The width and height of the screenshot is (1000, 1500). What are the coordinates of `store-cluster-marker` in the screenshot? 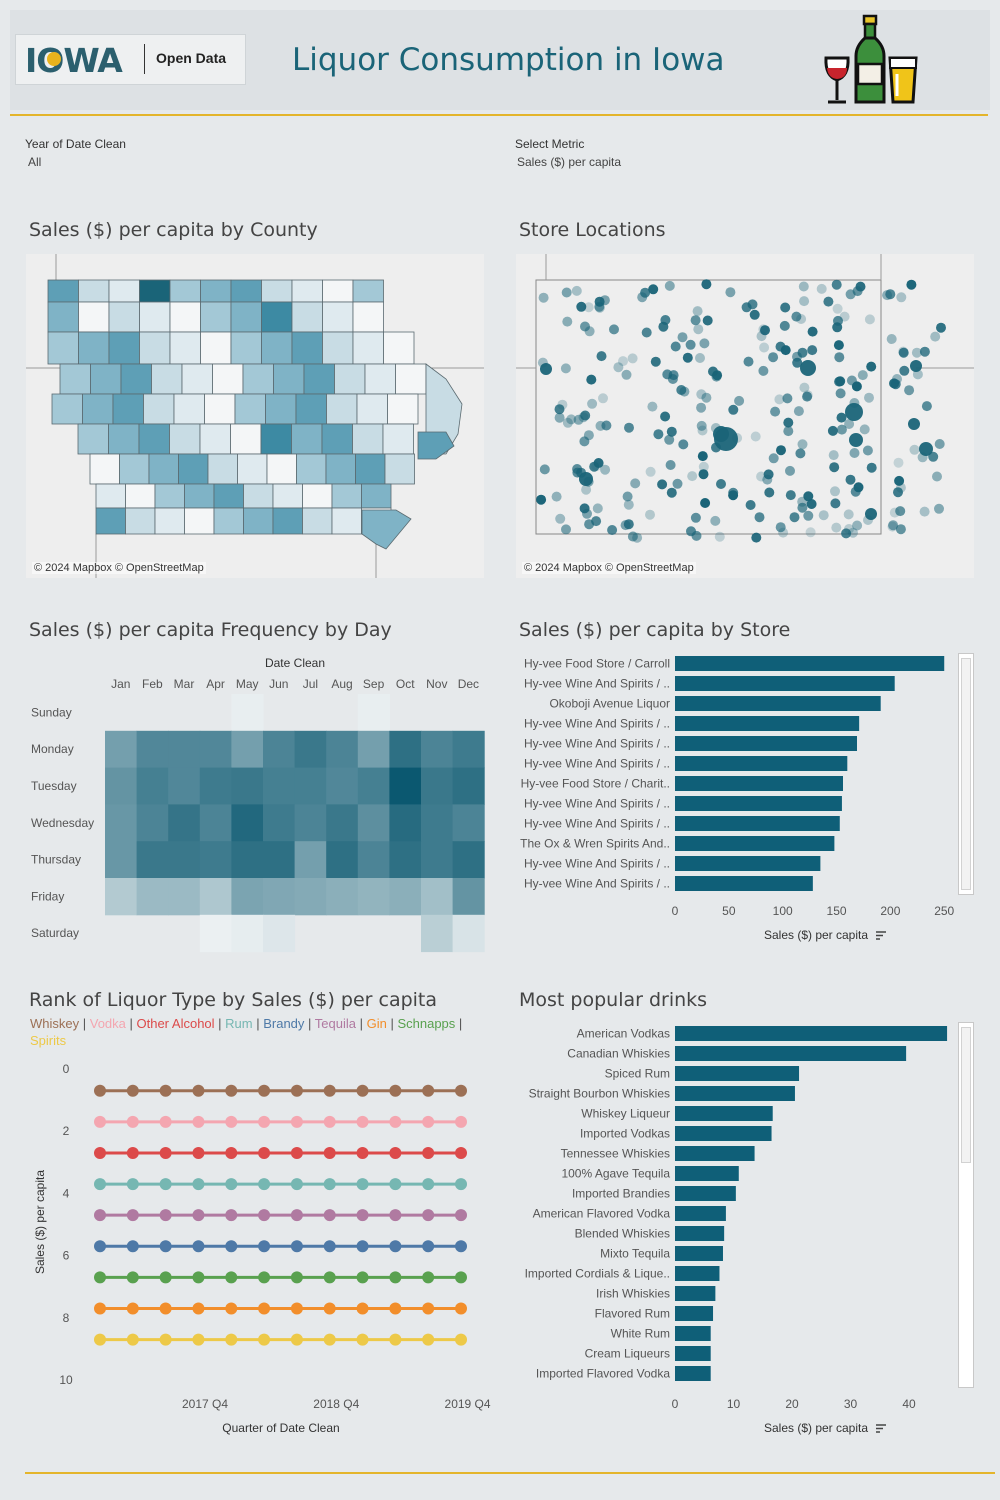 It's located at (871, 514).